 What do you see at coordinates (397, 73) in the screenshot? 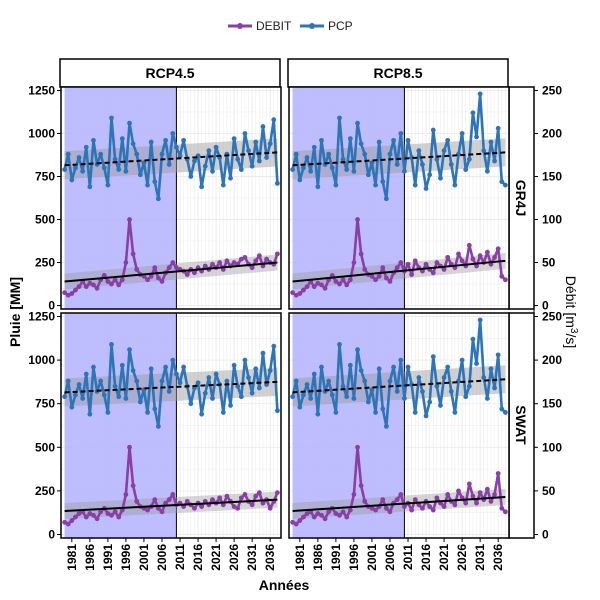
I see `strip-label-rcp85: RCP8.5` at bounding box center [397, 73].